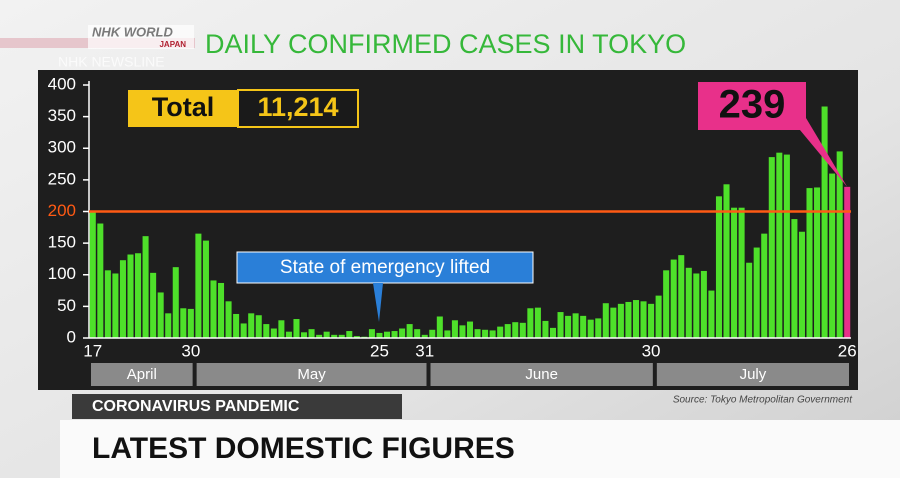 Image resolution: width=900 pixels, height=483 pixels. What do you see at coordinates (62, 83) in the screenshot?
I see `y-tick-label: 400` at bounding box center [62, 83].